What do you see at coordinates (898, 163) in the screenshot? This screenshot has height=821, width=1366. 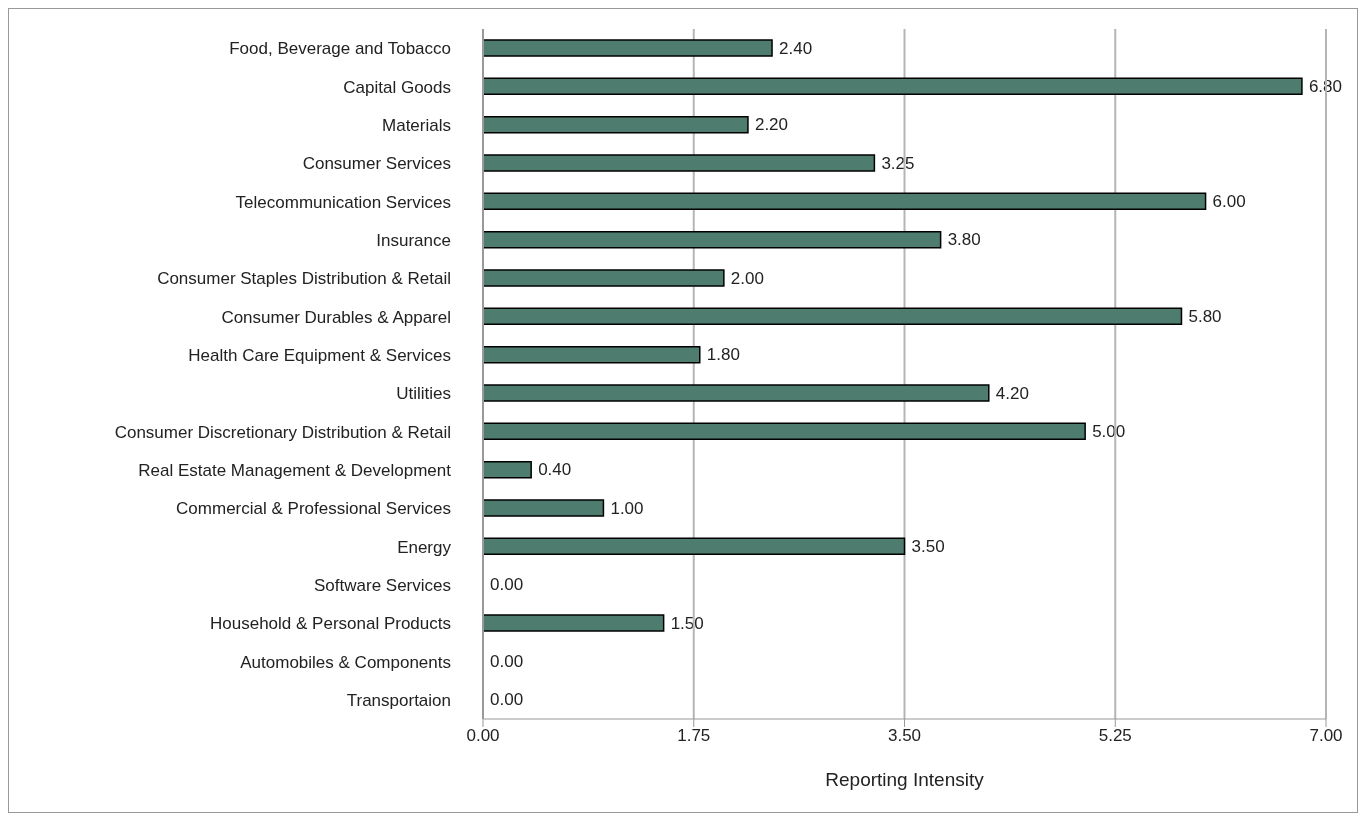 I see `data-label: 3.25` at bounding box center [898, 163].